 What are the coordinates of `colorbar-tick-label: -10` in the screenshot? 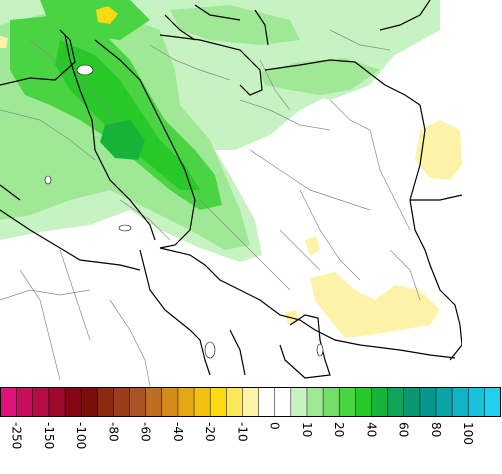 It's located at (242, 432).